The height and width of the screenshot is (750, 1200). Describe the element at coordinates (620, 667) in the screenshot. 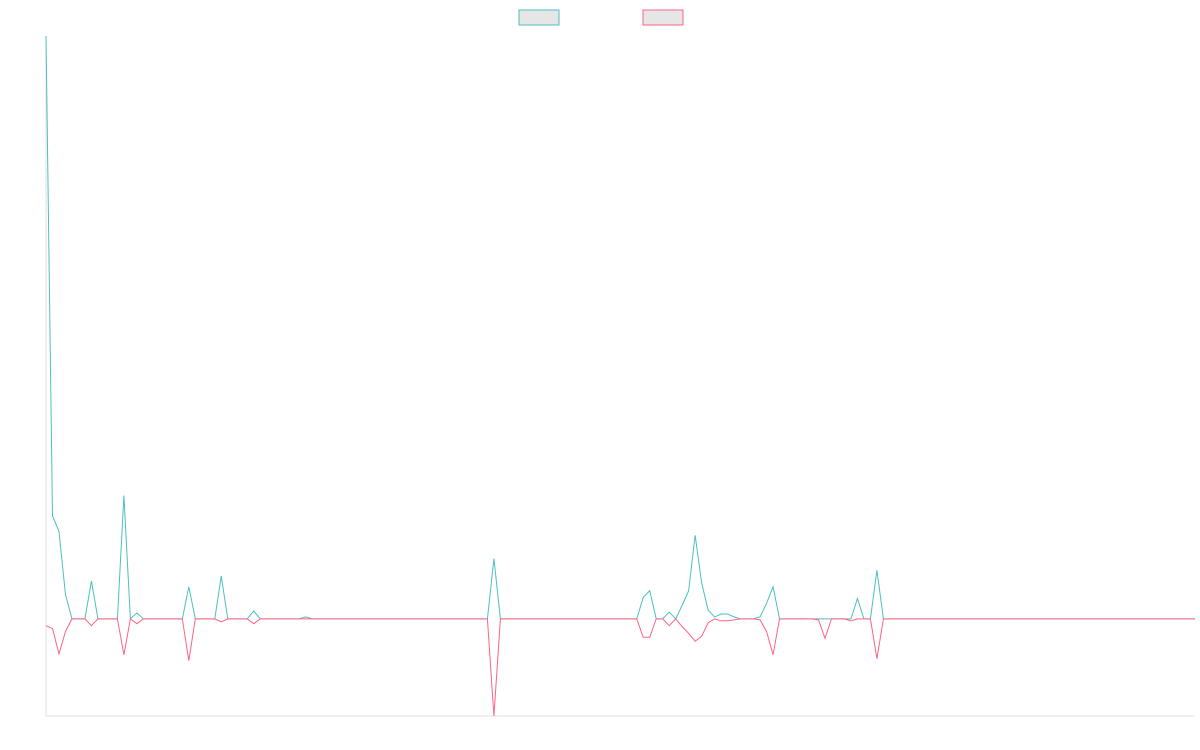

I see `line-series` at that location.